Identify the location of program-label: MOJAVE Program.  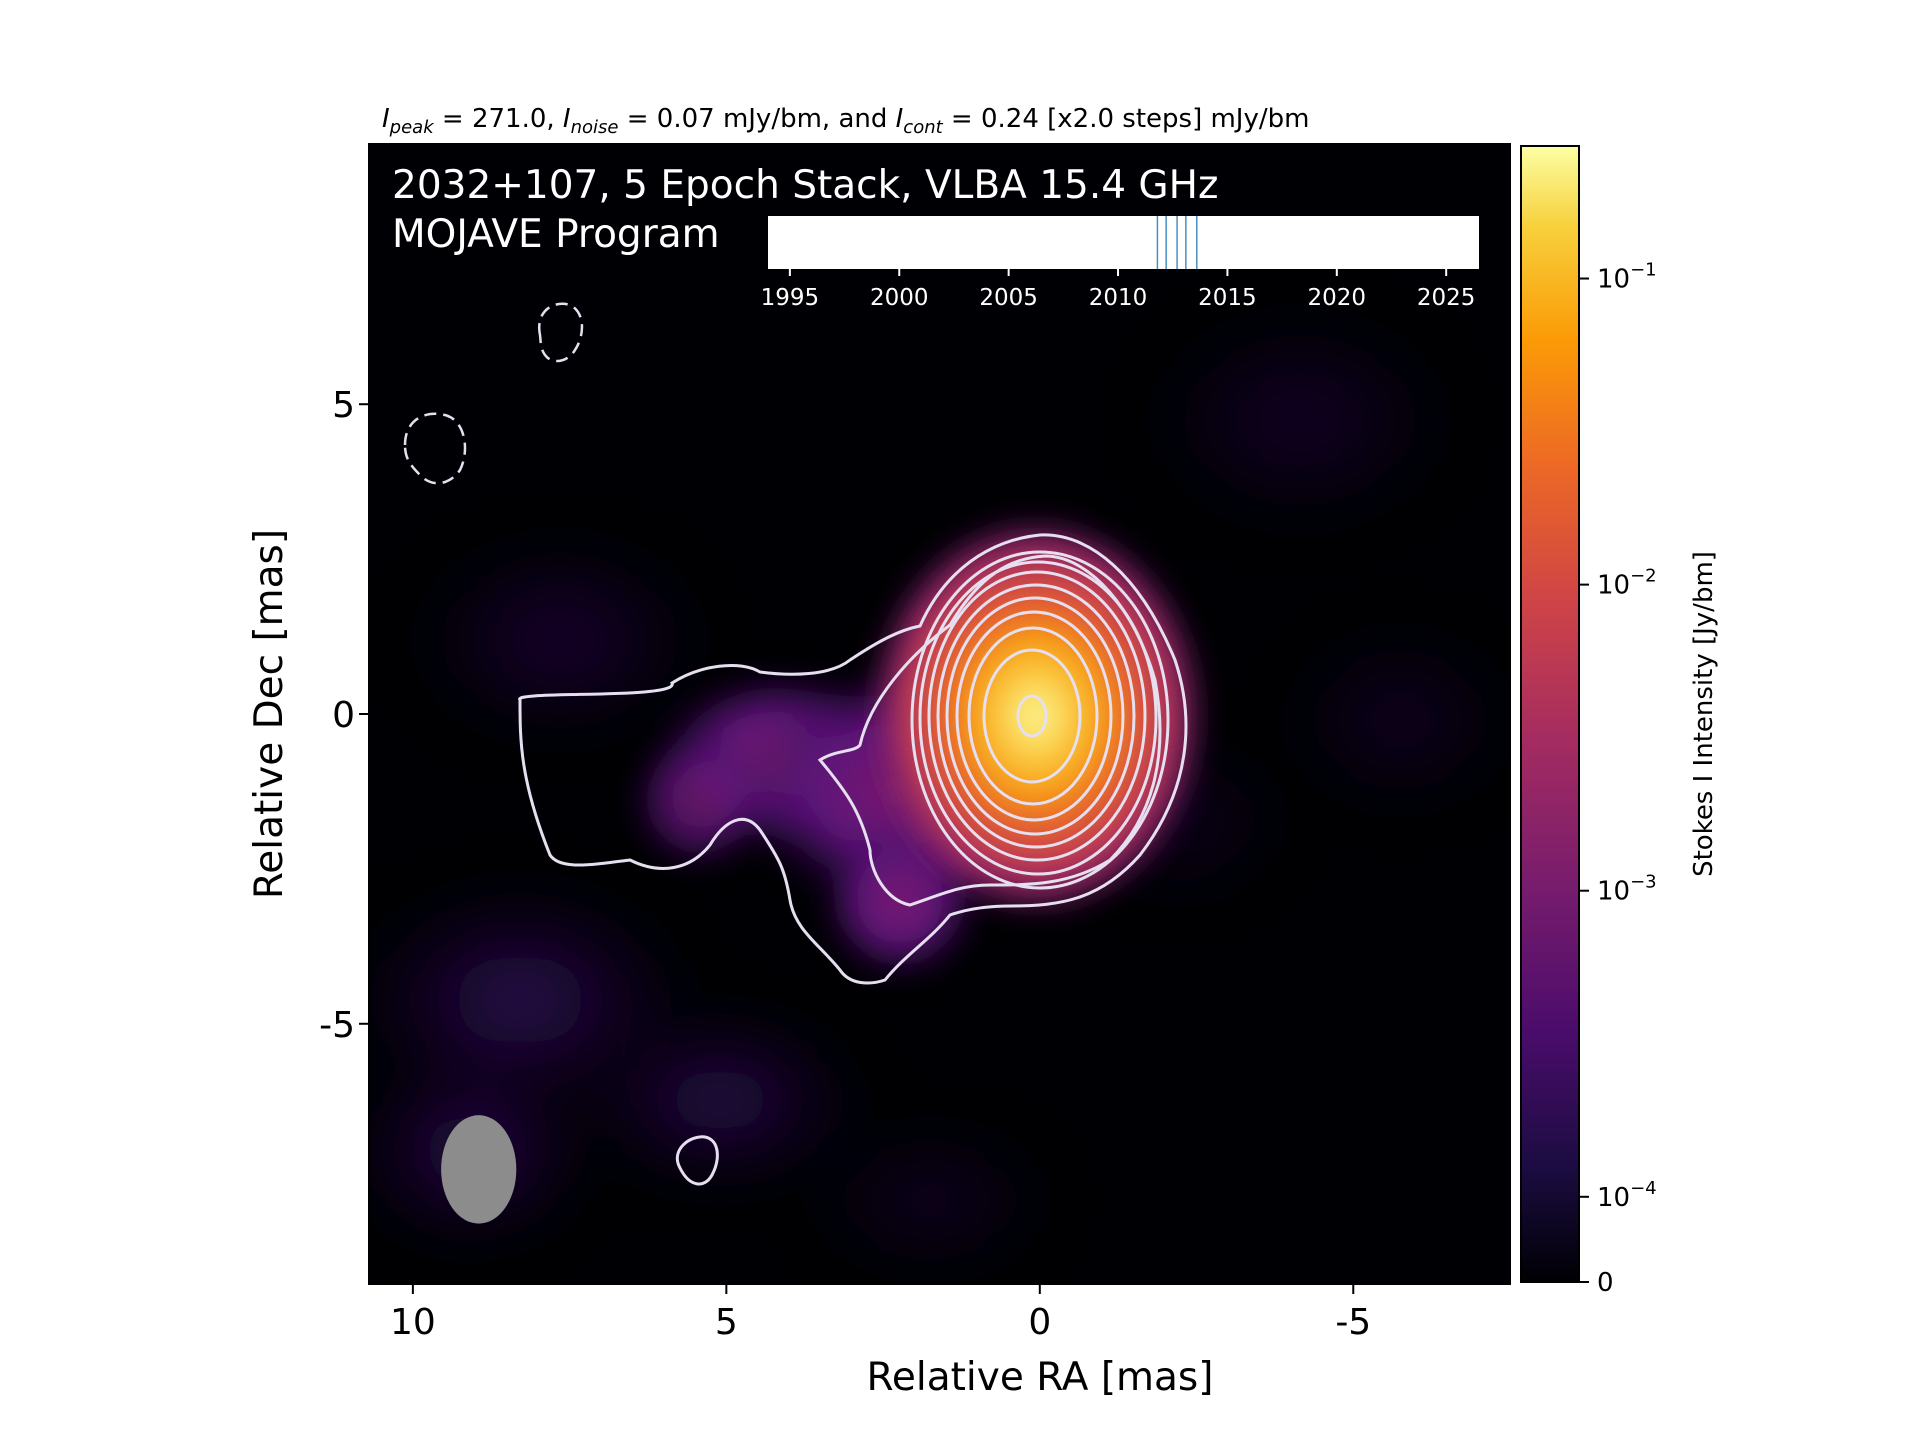
(556, 234).